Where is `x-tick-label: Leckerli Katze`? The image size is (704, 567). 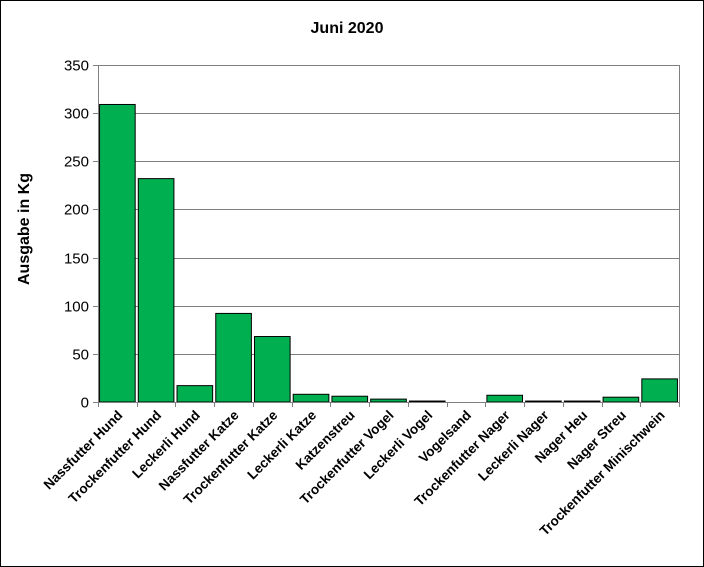
x-tick-label: Leckerli Katze is located at coordinates (281, 444).